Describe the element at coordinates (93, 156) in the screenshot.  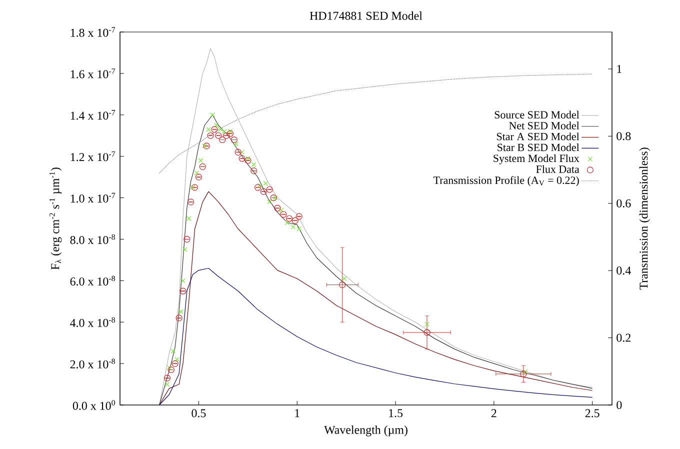
I see `y-tick-label: 1.2 x 10$^{-7}$` at that location.